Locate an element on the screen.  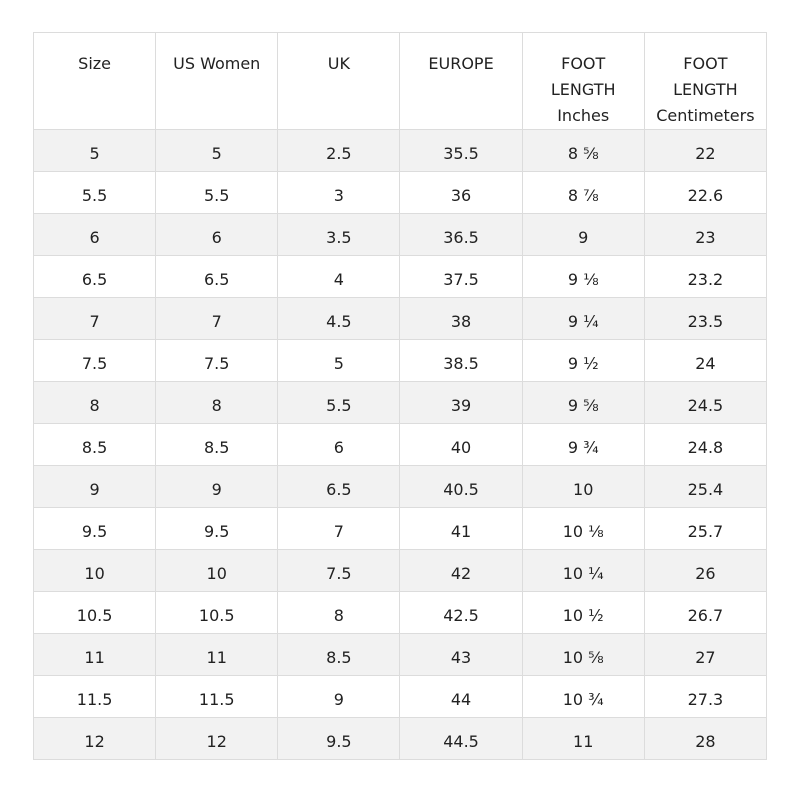
table-row: 8.5 8.5 6 40 9 ¾ 24.8 is located at coordinates (400, 444).